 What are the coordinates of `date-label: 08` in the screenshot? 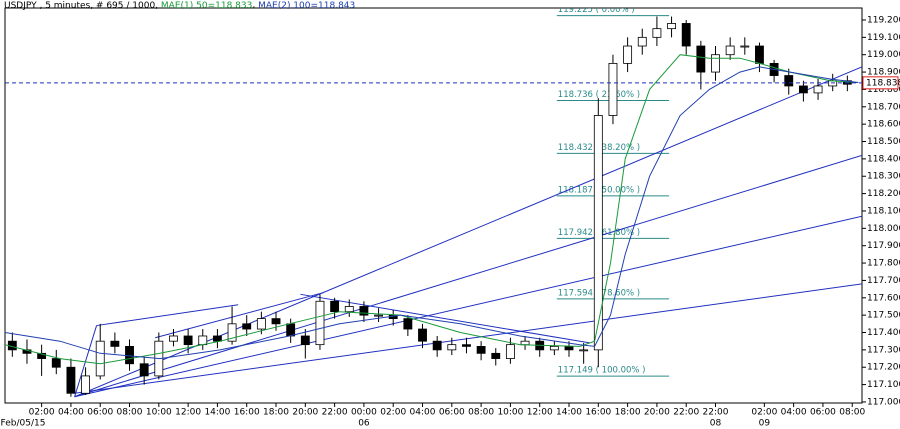 It's located at (716, 424).